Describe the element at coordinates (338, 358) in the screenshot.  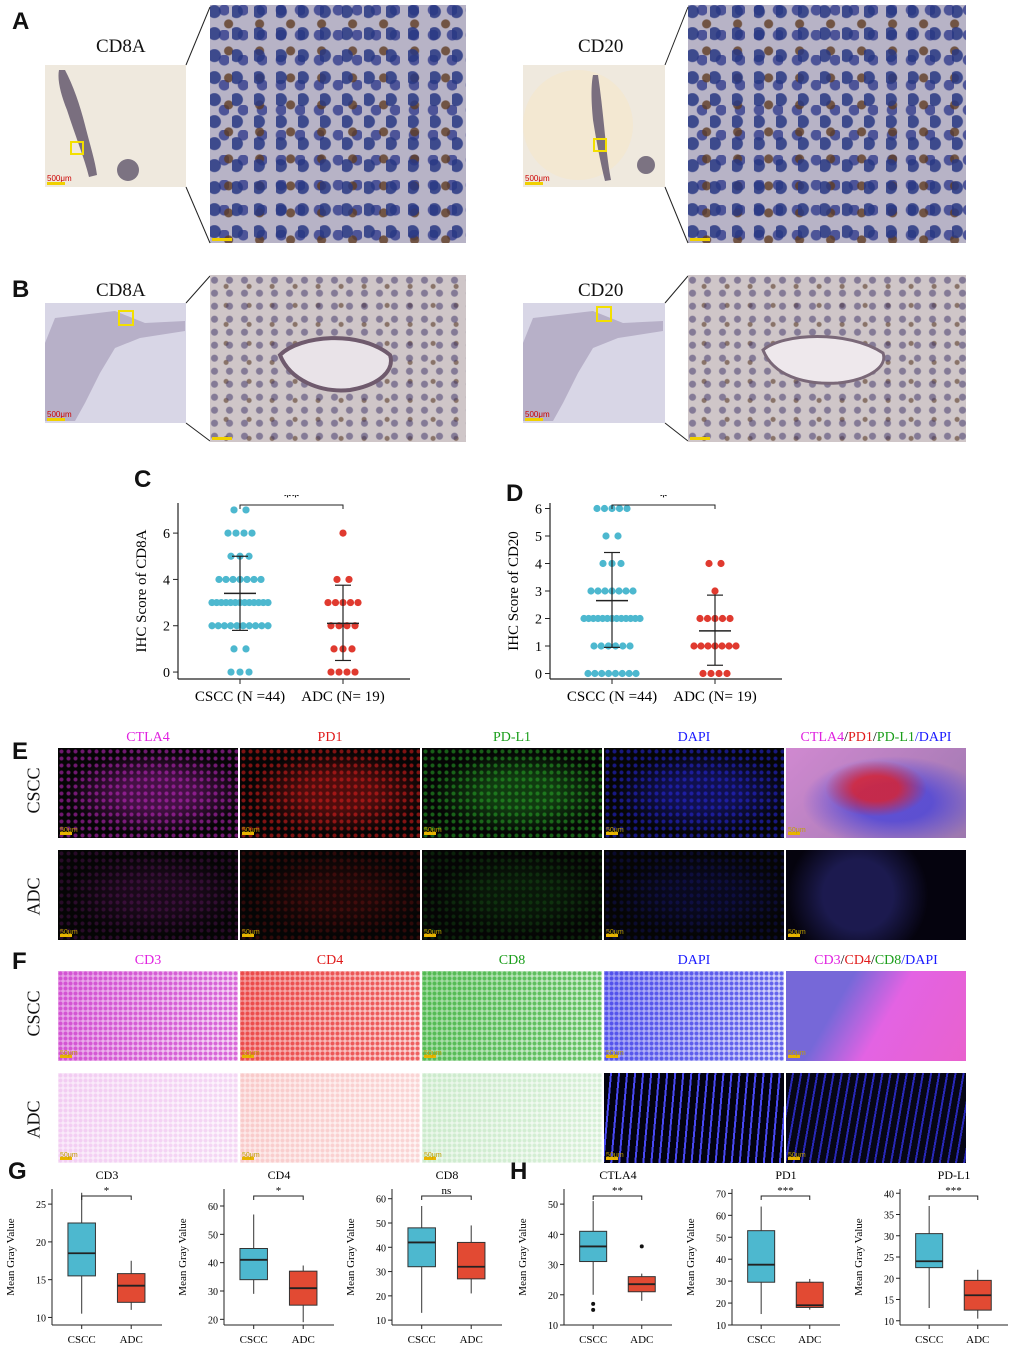
I see `panel-b-left-zoom` at that location.